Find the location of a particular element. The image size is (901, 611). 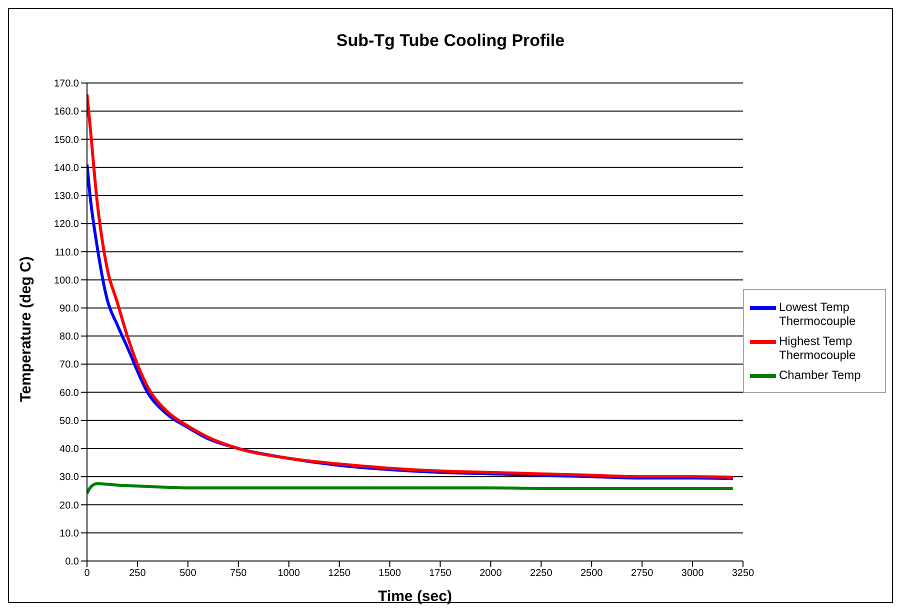

line-series is located at coordinates (410, 489).